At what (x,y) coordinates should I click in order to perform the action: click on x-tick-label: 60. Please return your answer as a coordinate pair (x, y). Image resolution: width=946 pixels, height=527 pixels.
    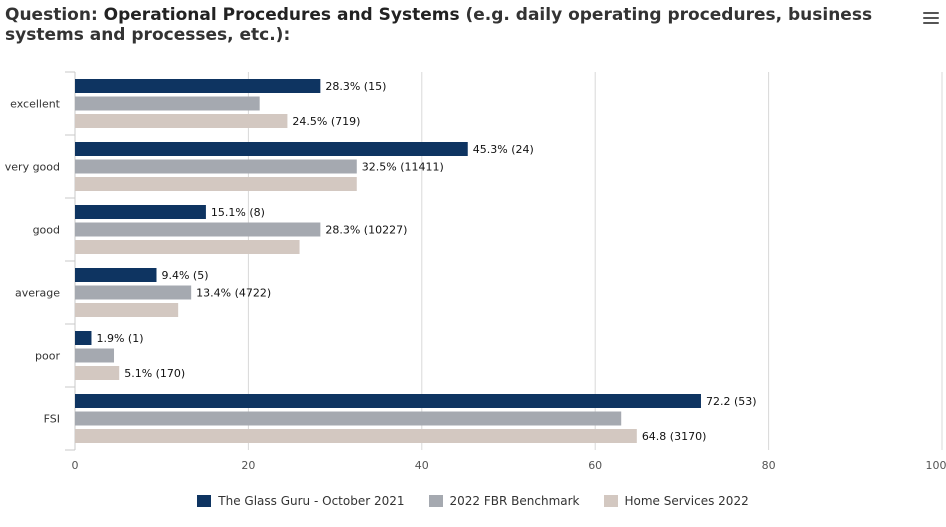
    Looking at the image, I should click on (595, 465).